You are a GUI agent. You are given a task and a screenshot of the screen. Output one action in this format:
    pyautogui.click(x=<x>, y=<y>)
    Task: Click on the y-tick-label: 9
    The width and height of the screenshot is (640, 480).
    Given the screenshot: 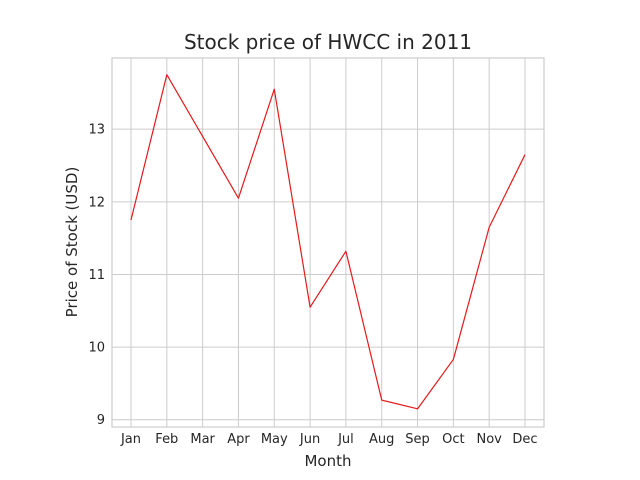 What is the action you would take?
    pyautogui.click(x=101, y=420)
    